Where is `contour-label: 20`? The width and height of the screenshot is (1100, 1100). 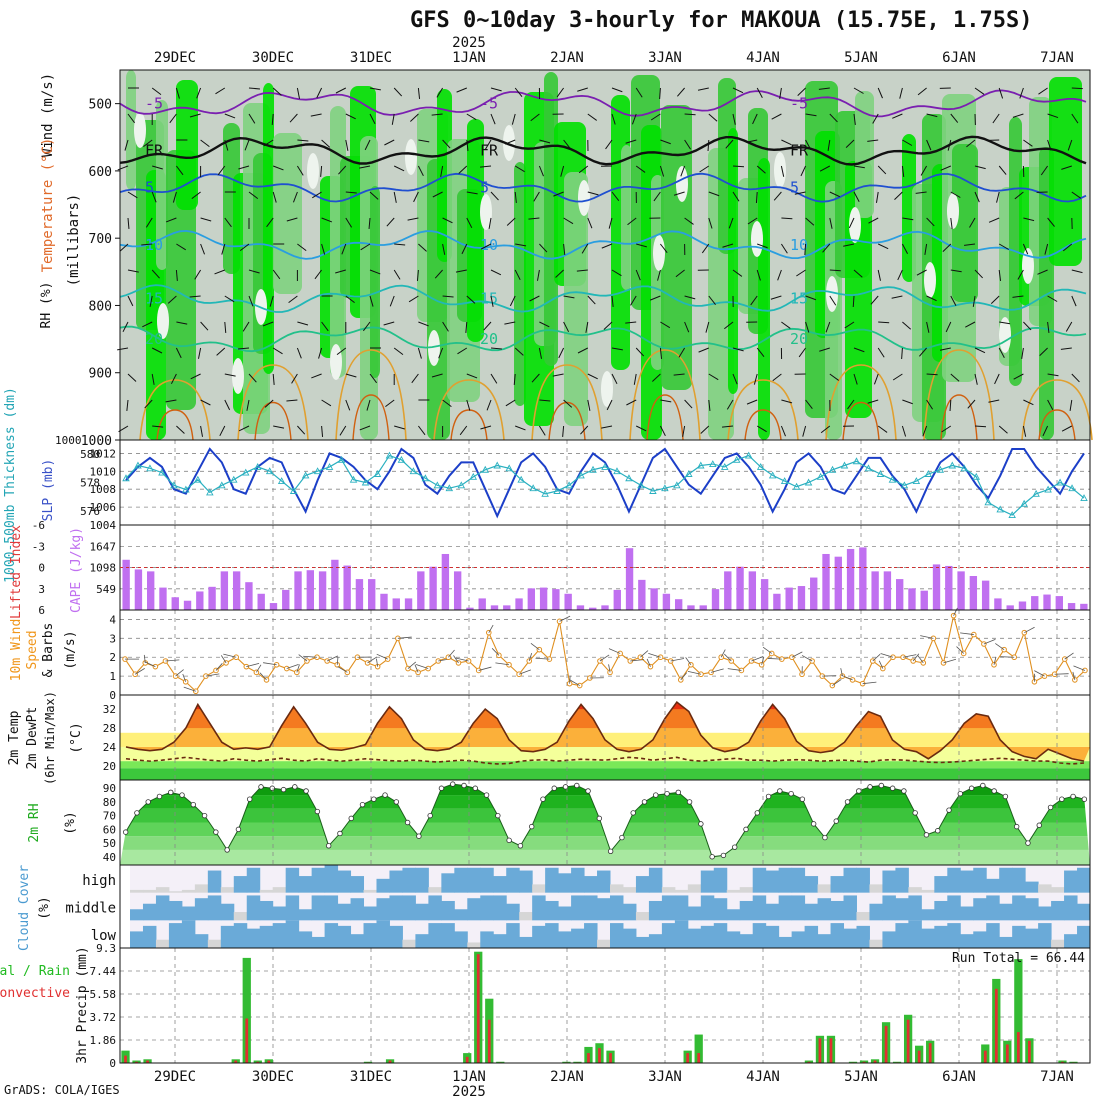
contour-label: 20 is located at coordinates (154, 339).